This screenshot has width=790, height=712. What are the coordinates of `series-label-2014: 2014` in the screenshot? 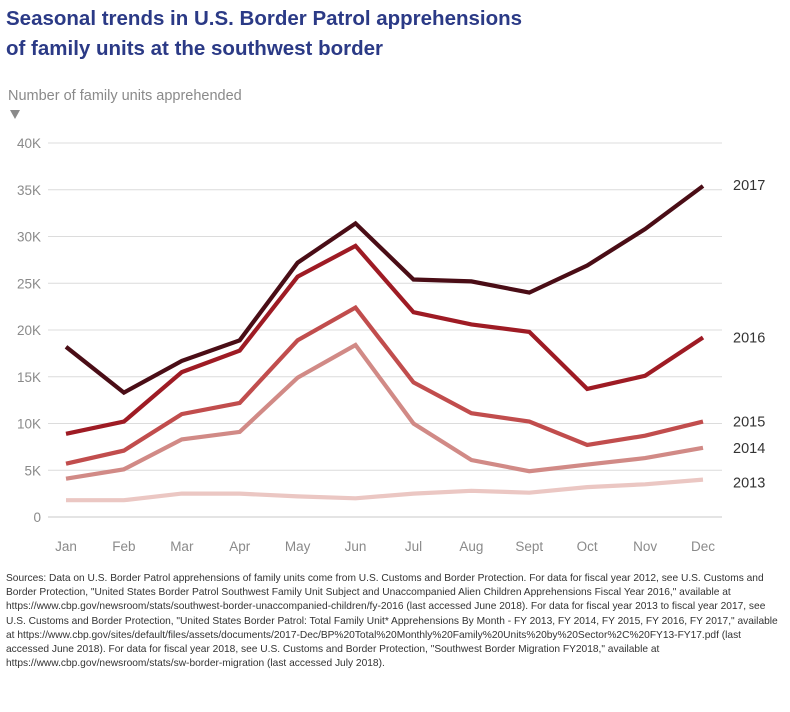 It's located at (749, 449).